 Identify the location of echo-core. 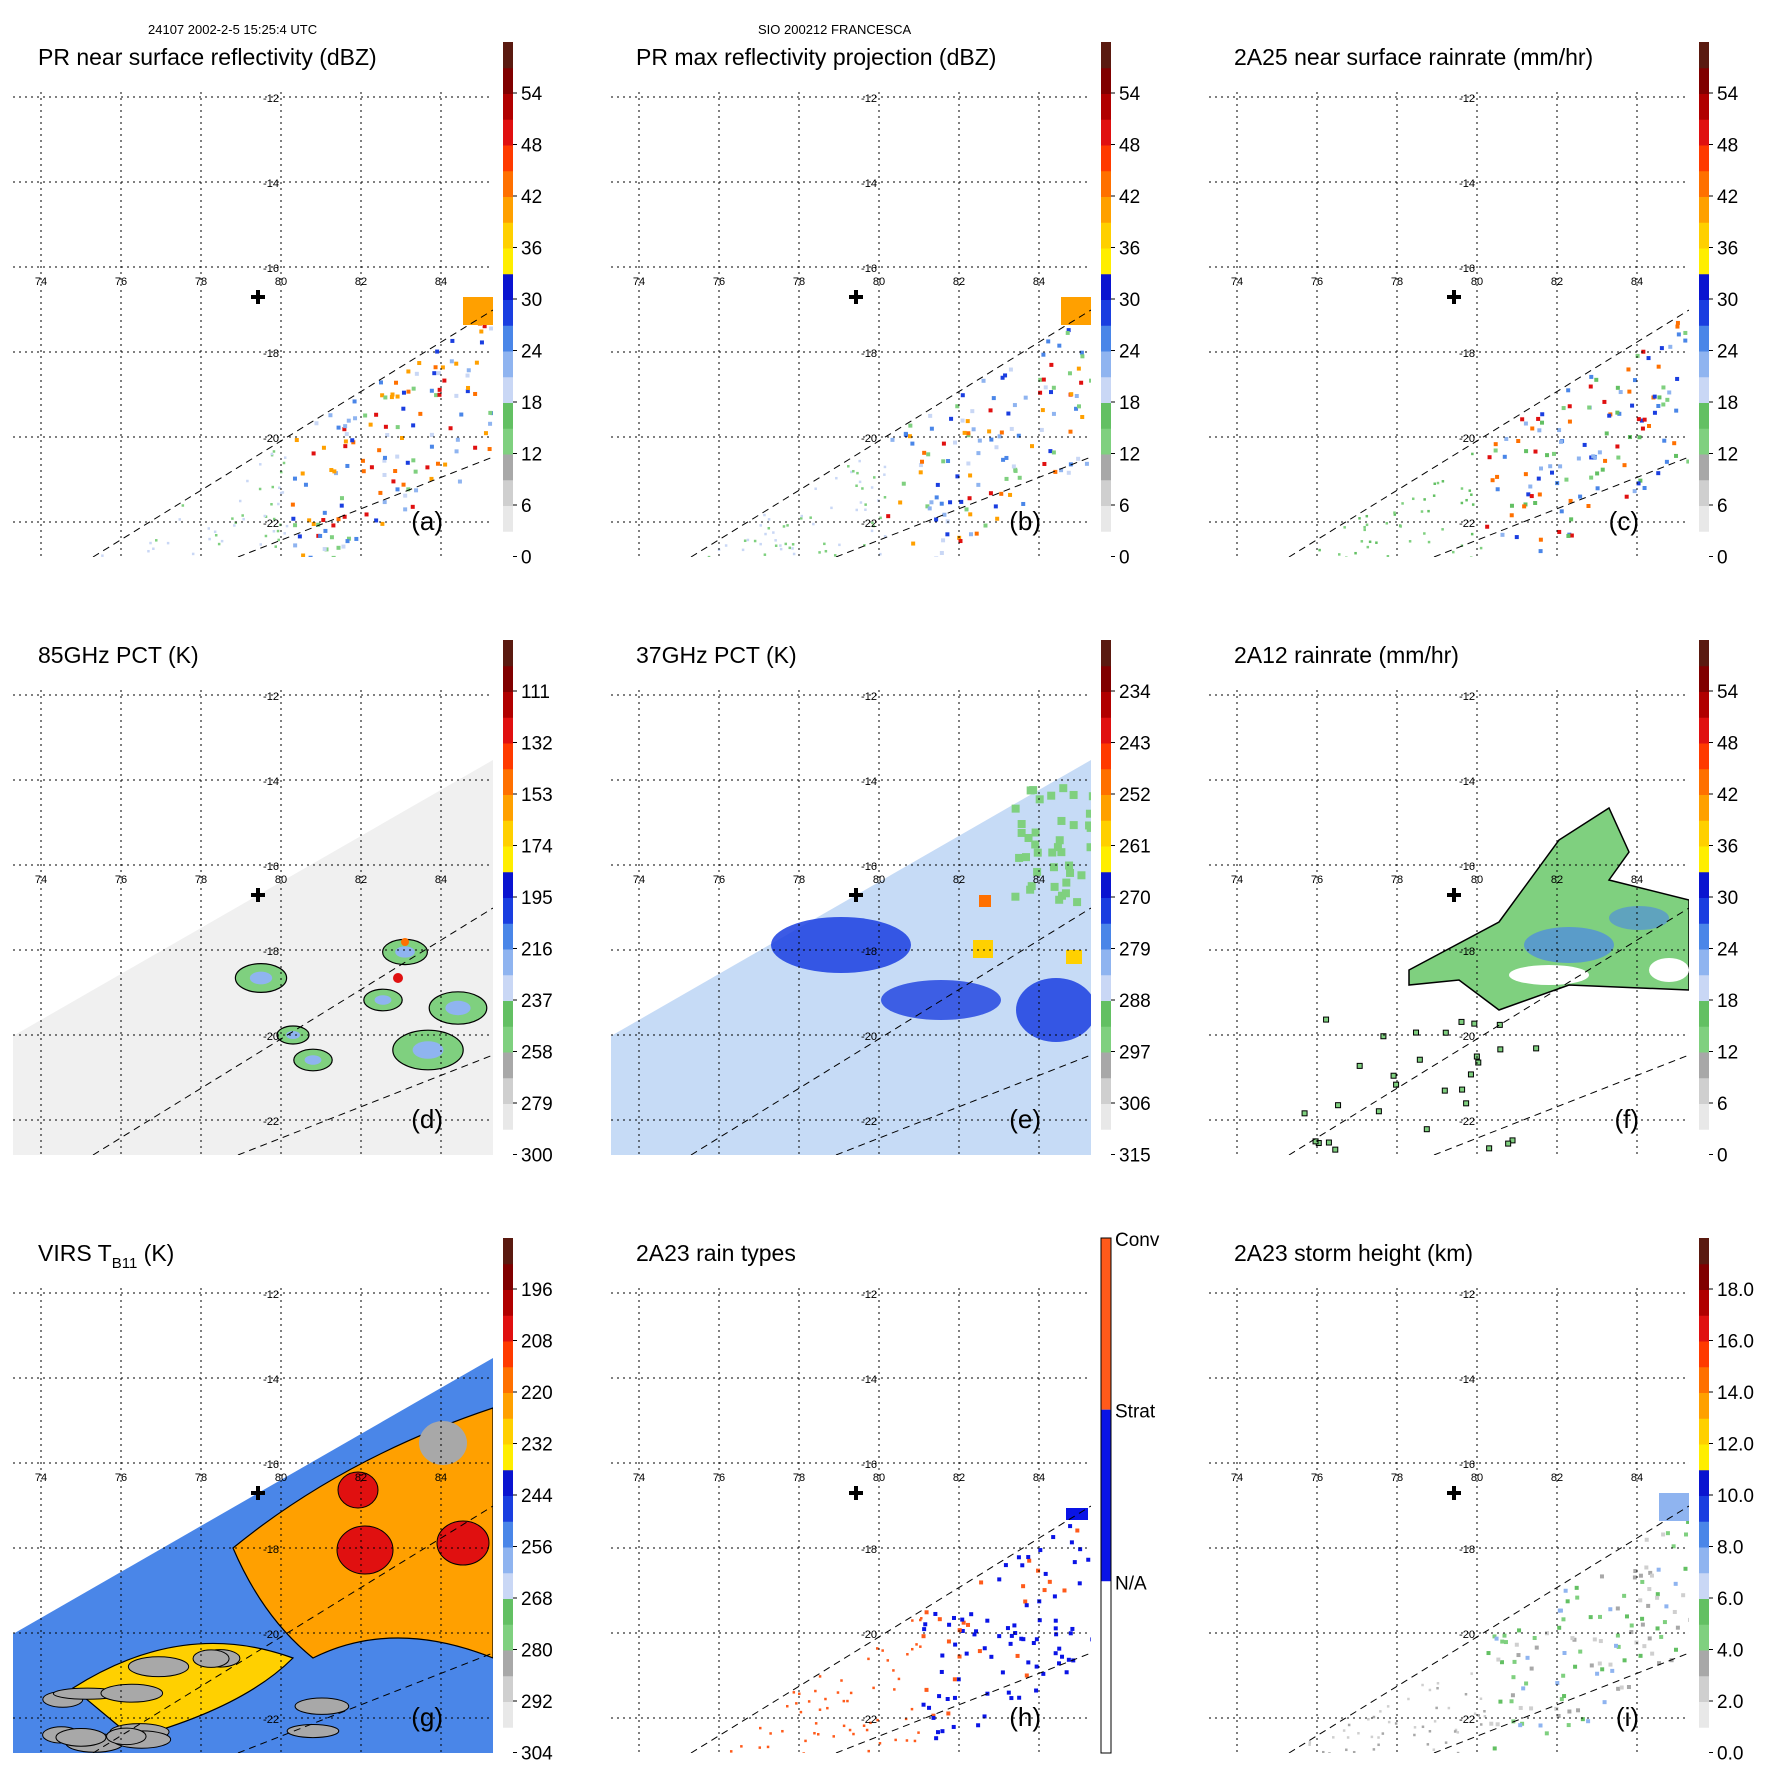
(261, 978).